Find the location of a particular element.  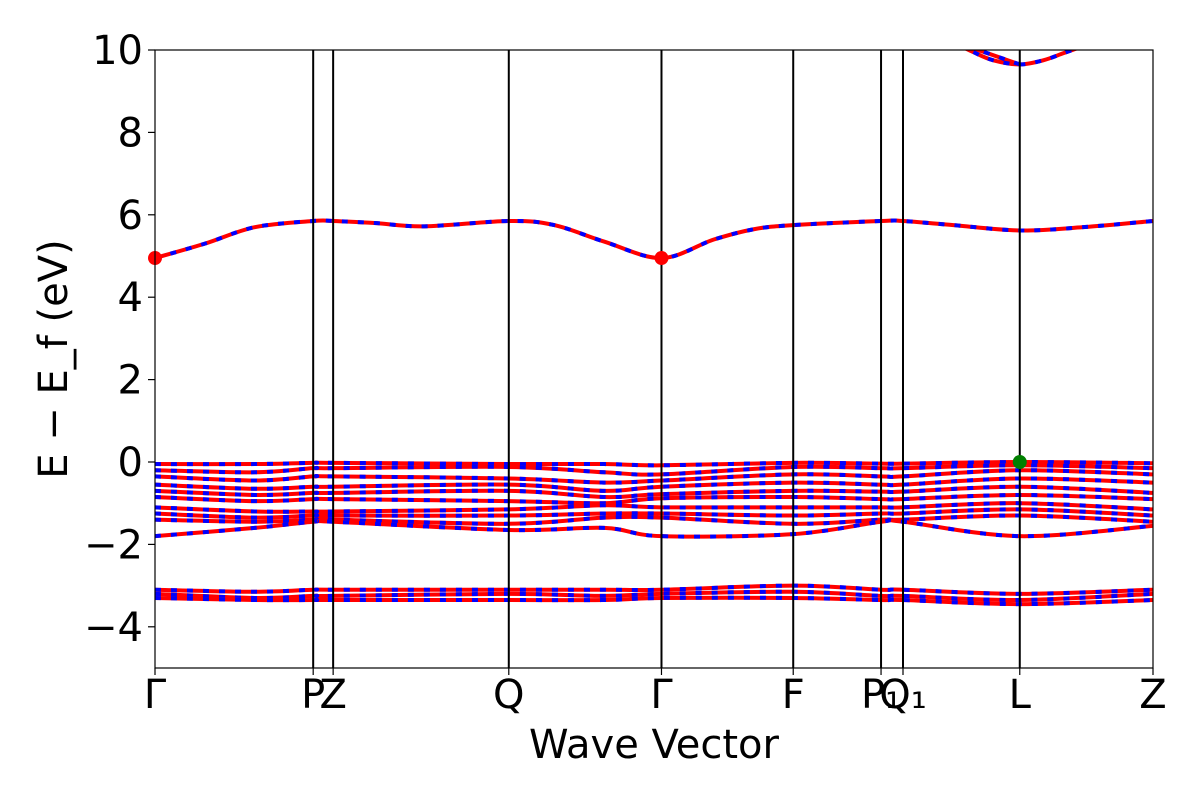

x-tick-label-1: P is located at coordinates (313, 695).